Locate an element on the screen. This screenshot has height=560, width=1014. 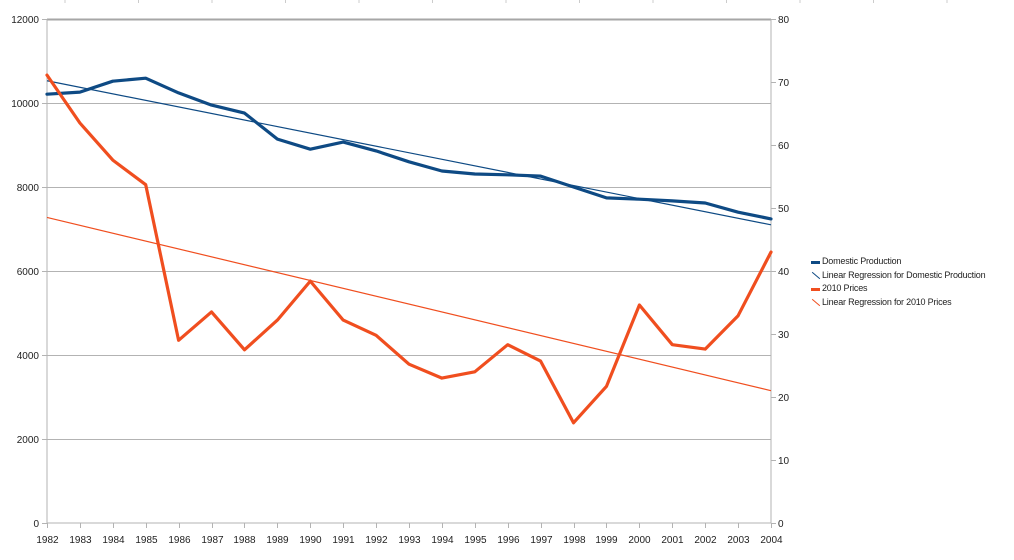
x-tick-label: 1990 is located at coordinates (310, 540).